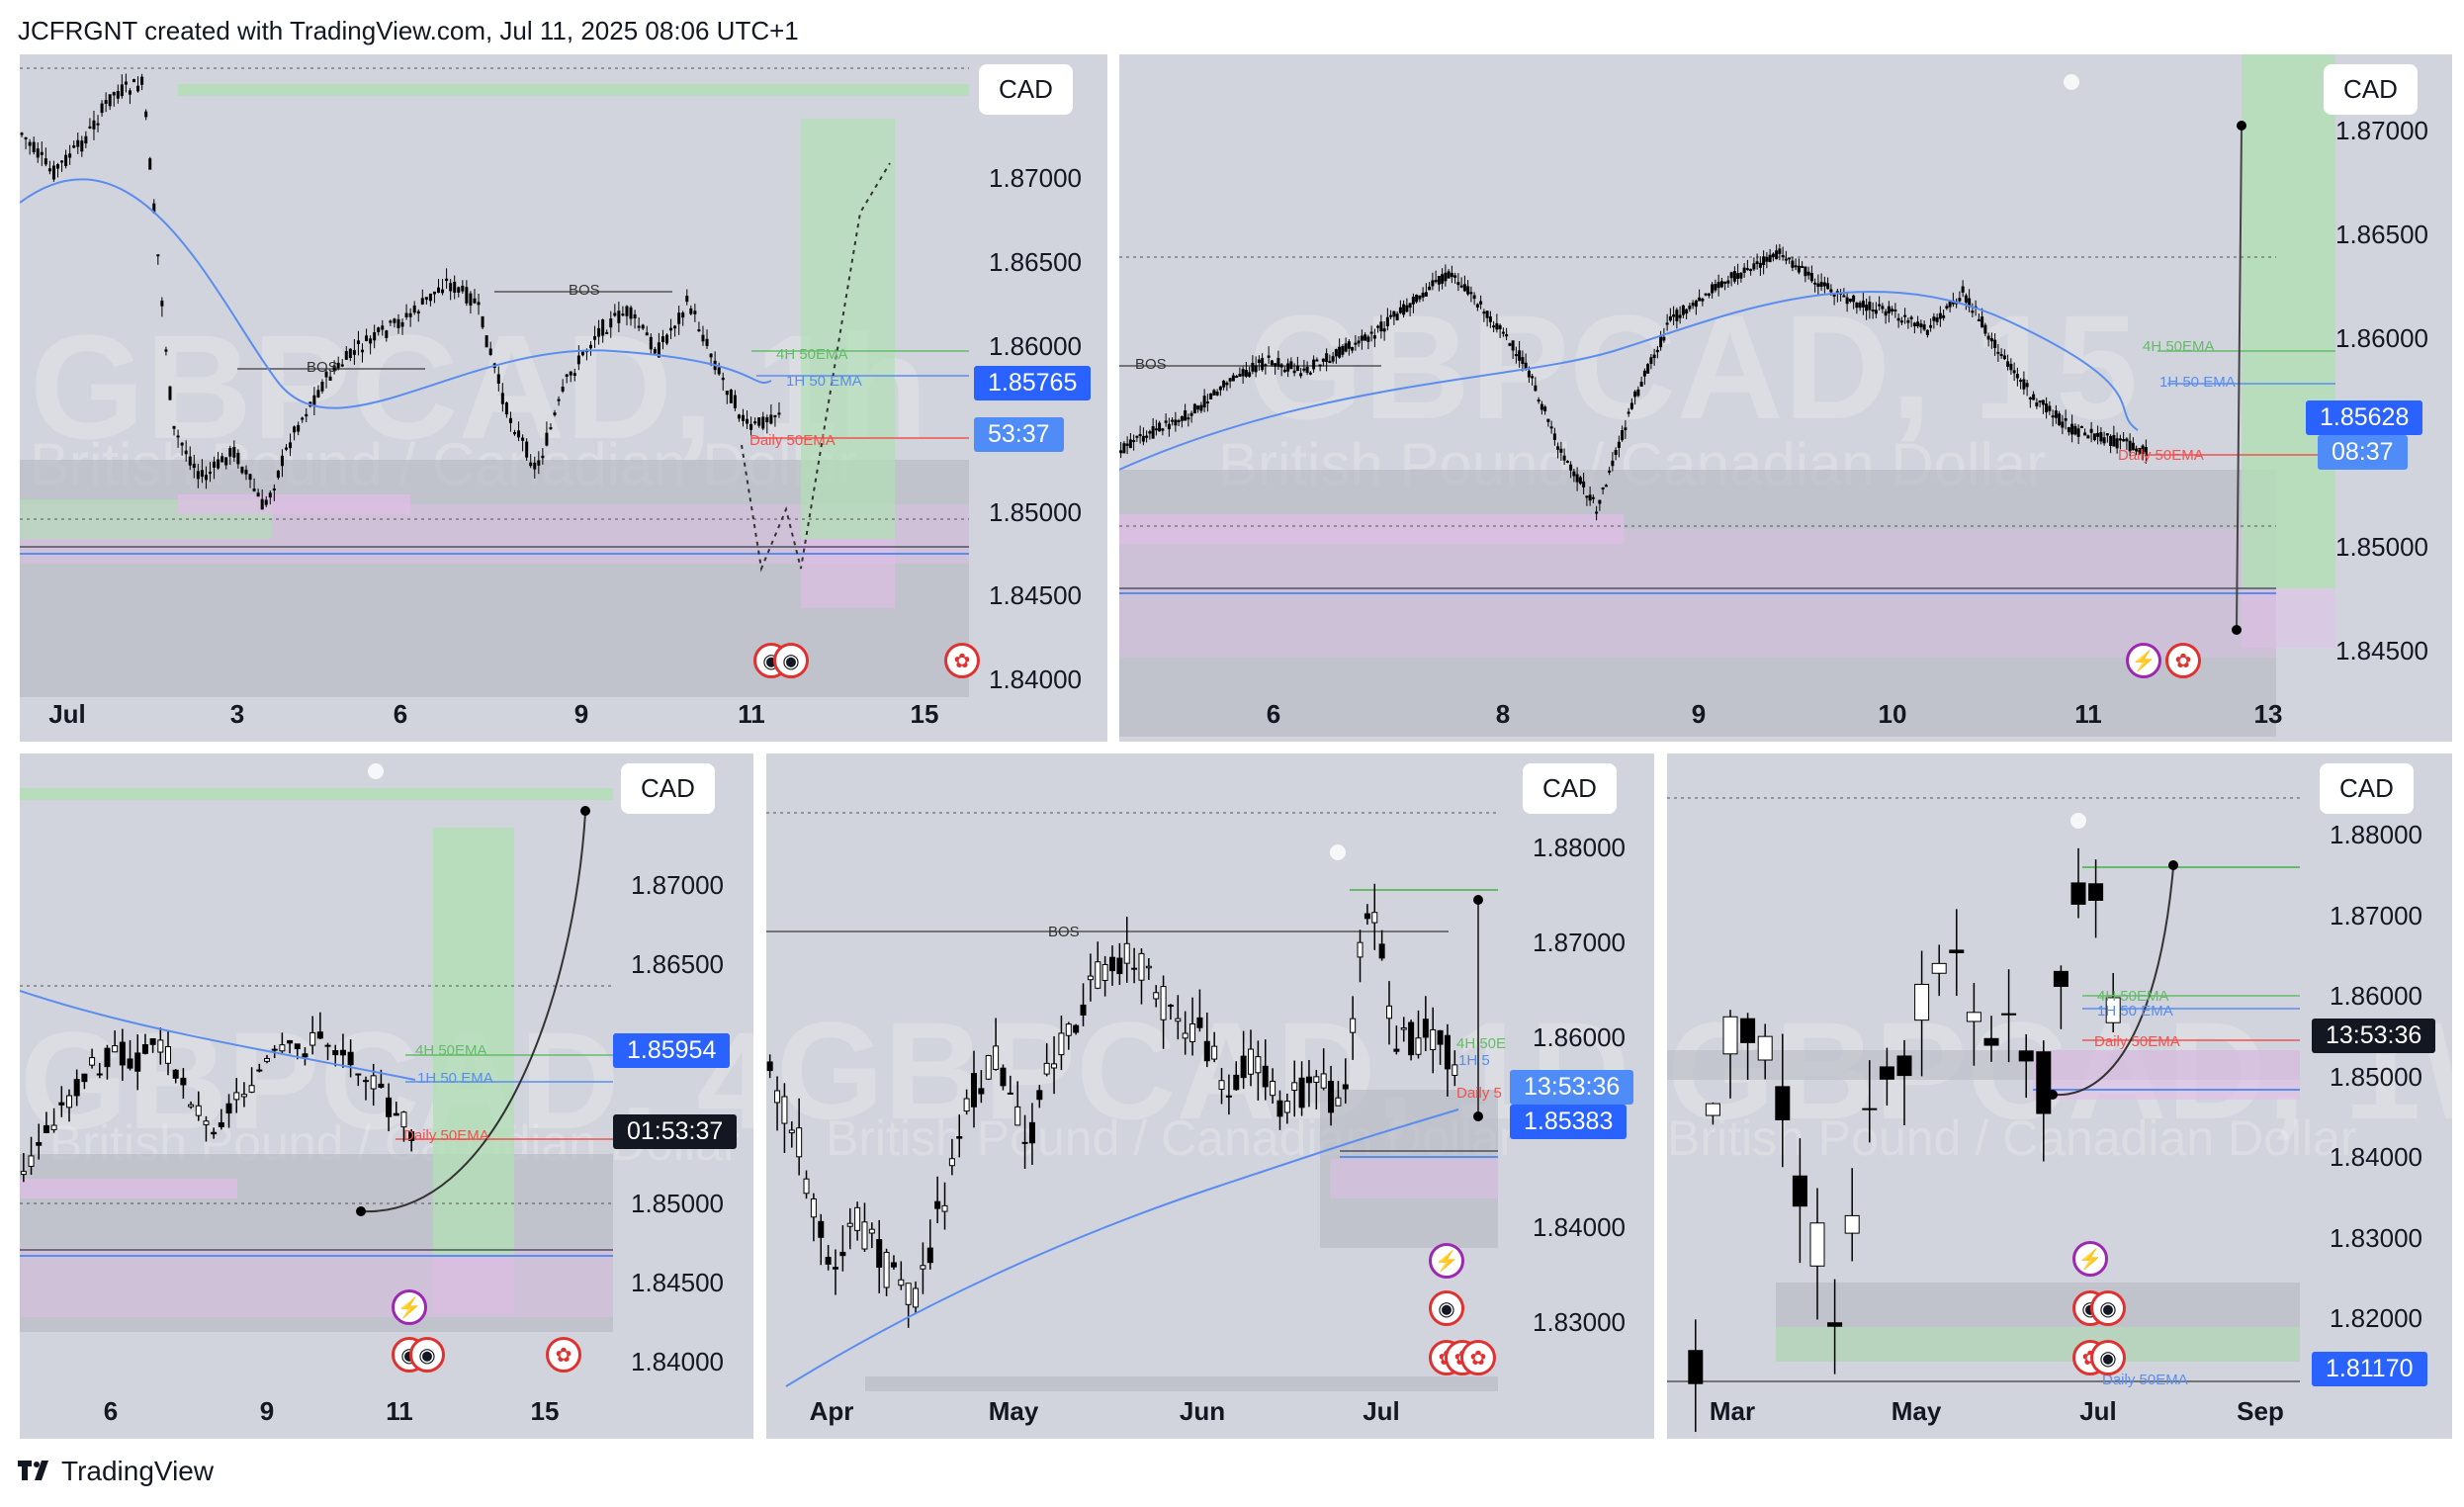 The height and width of the screenshot is (1507, 2464). Describe the element at coordinates (116, 1471) in the screenshot. I see `tradingview-logo: TradingView` at that location.